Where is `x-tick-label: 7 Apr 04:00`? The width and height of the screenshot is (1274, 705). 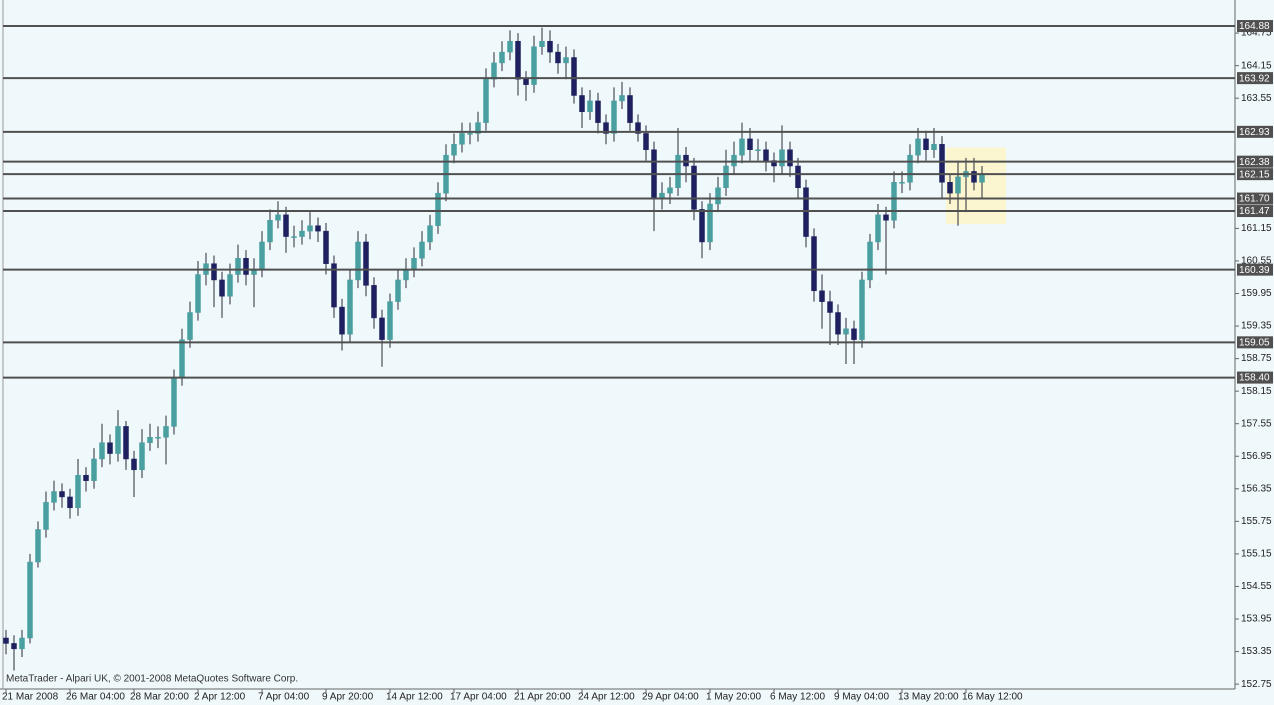 x-tick-label: 7 Apr 04:00 is located at coordinates (284, 697).